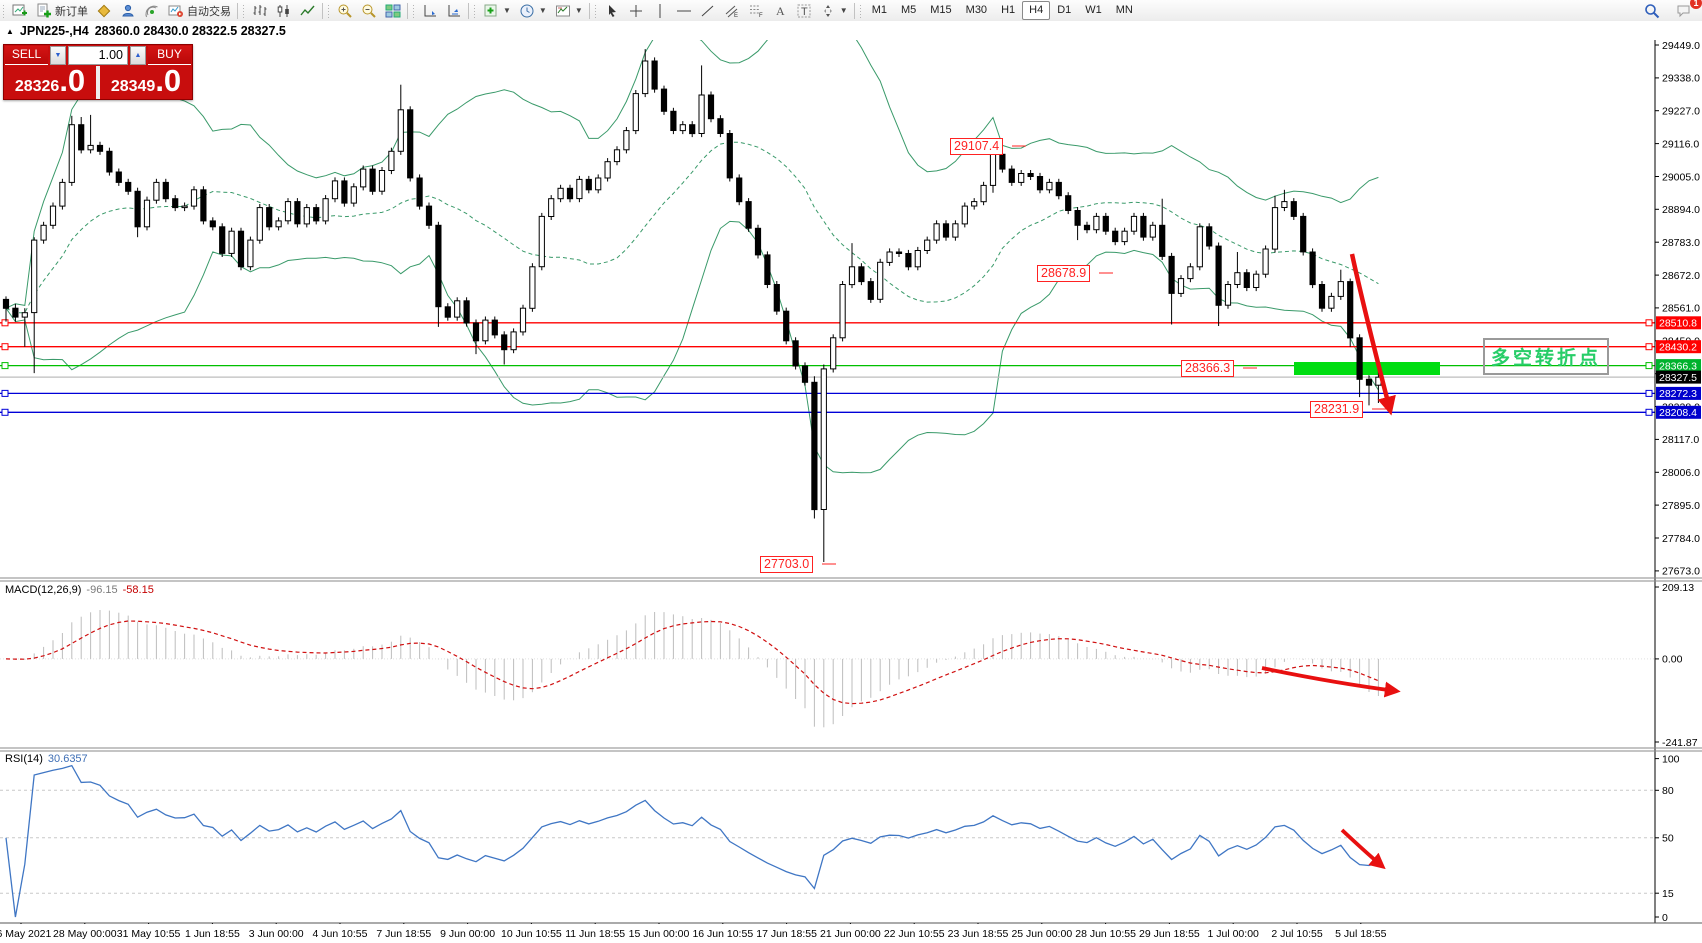 This screenshot has height=943, width=1702. What do you see at coordinates (1233, 934) in the screenshot?
I see `time-label: 1 Jul 00:00` at bounding box center [1233, 934].